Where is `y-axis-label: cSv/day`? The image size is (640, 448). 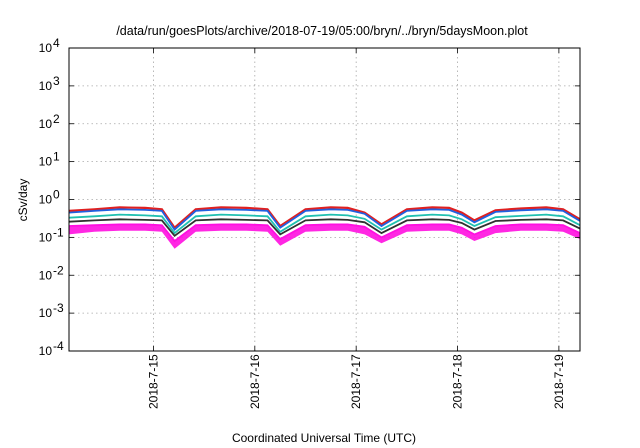
y-axis-label: cSv/day is located at coordinates (23, 200).